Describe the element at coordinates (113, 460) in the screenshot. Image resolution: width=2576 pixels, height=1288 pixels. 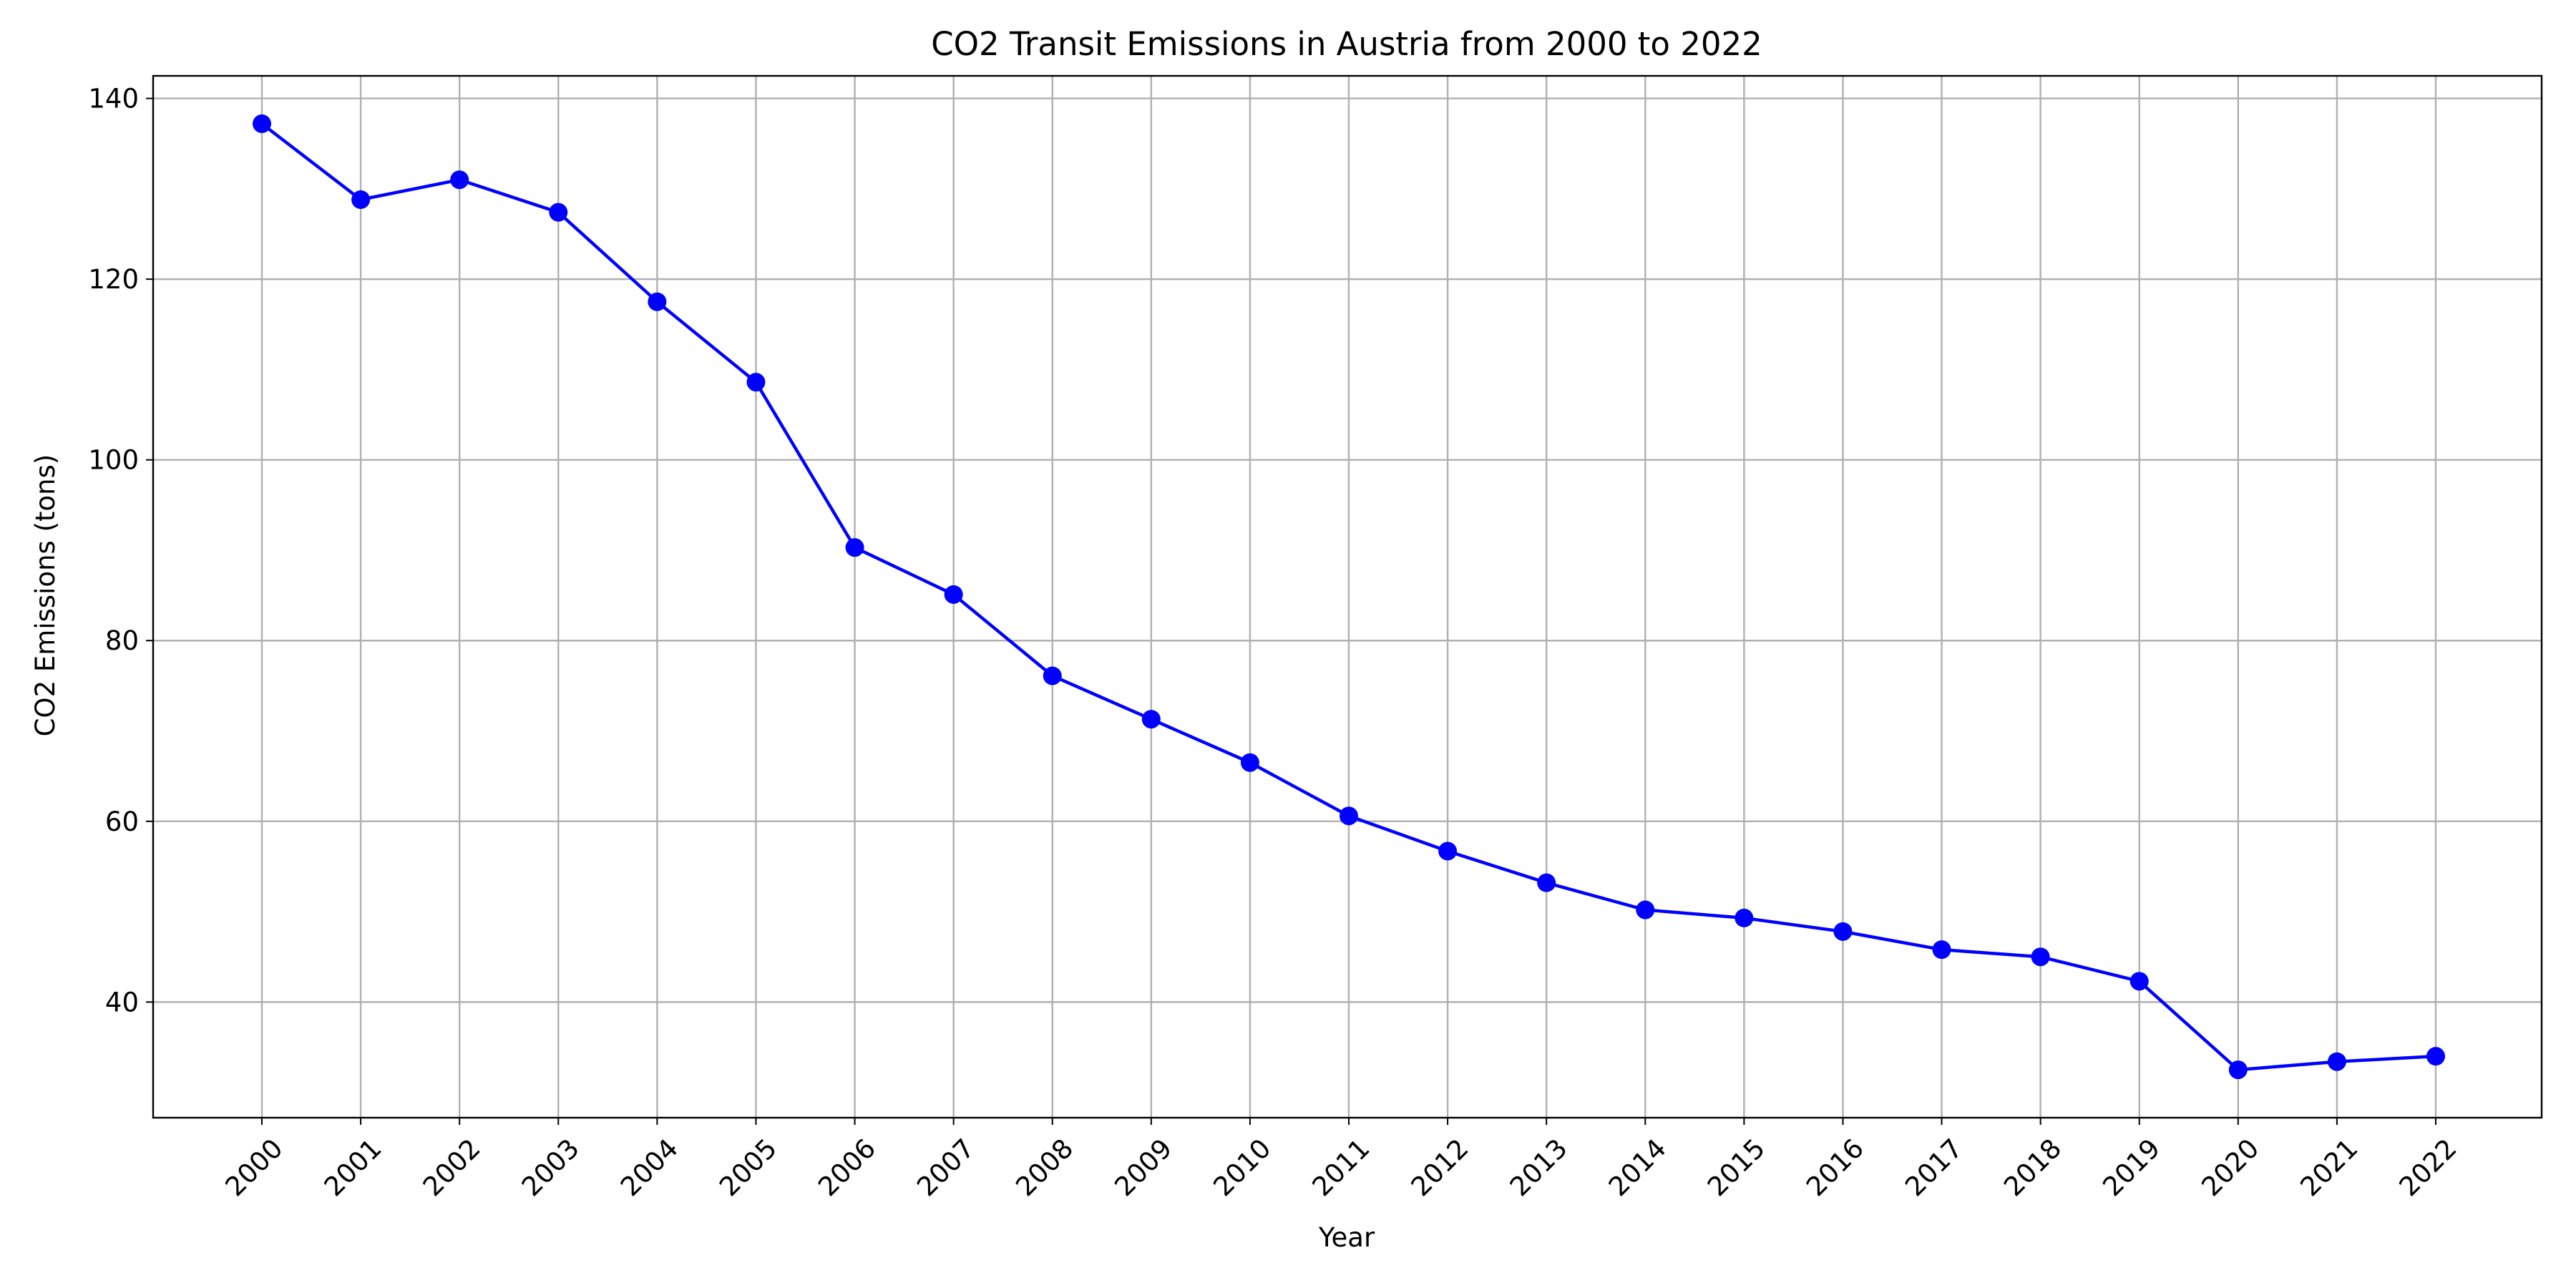
I see `y-tick-label: 100` at that location.